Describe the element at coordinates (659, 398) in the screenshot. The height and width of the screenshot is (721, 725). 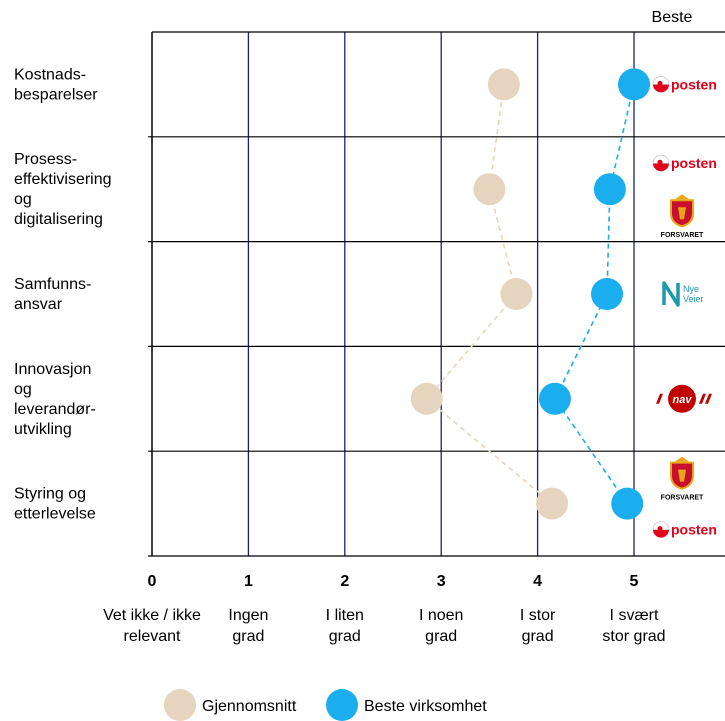
I see `nav-slash-left-icon` at that location.